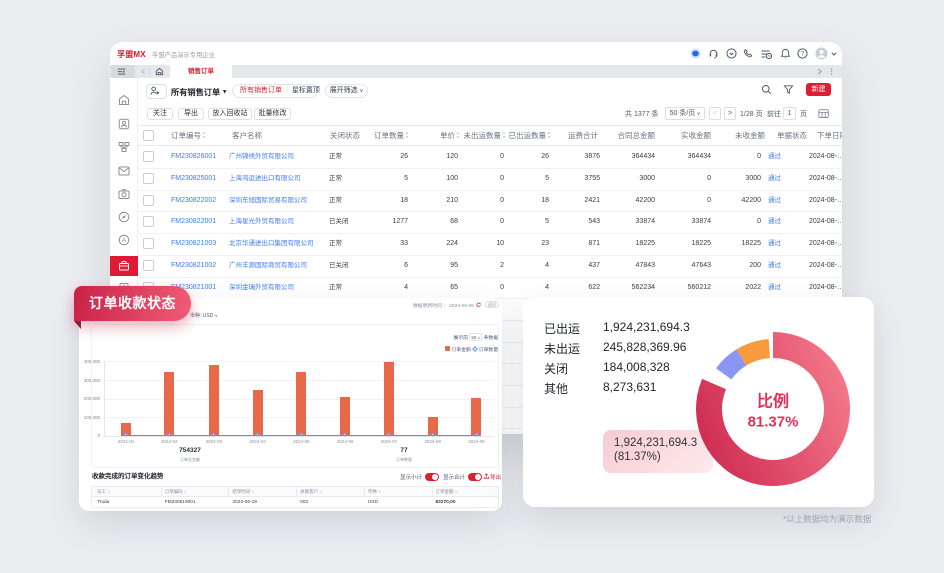 This screenshot has width=944, height=573. What do you see at coordinates (124, 241) in the screenshot?
I see `svg-text: A` at bounding box center [124, 241].